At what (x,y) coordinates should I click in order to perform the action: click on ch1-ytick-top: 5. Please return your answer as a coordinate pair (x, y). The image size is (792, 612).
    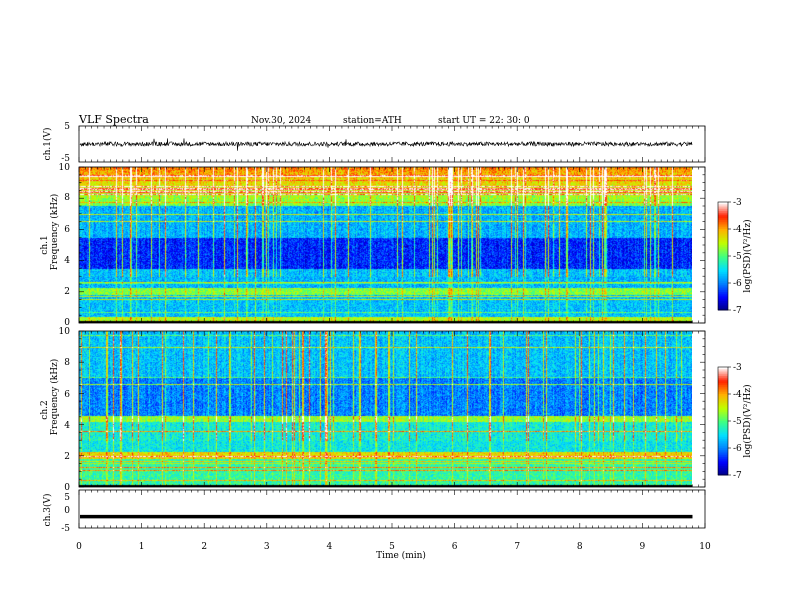
    Looking at the image, I should click on (67, 127).